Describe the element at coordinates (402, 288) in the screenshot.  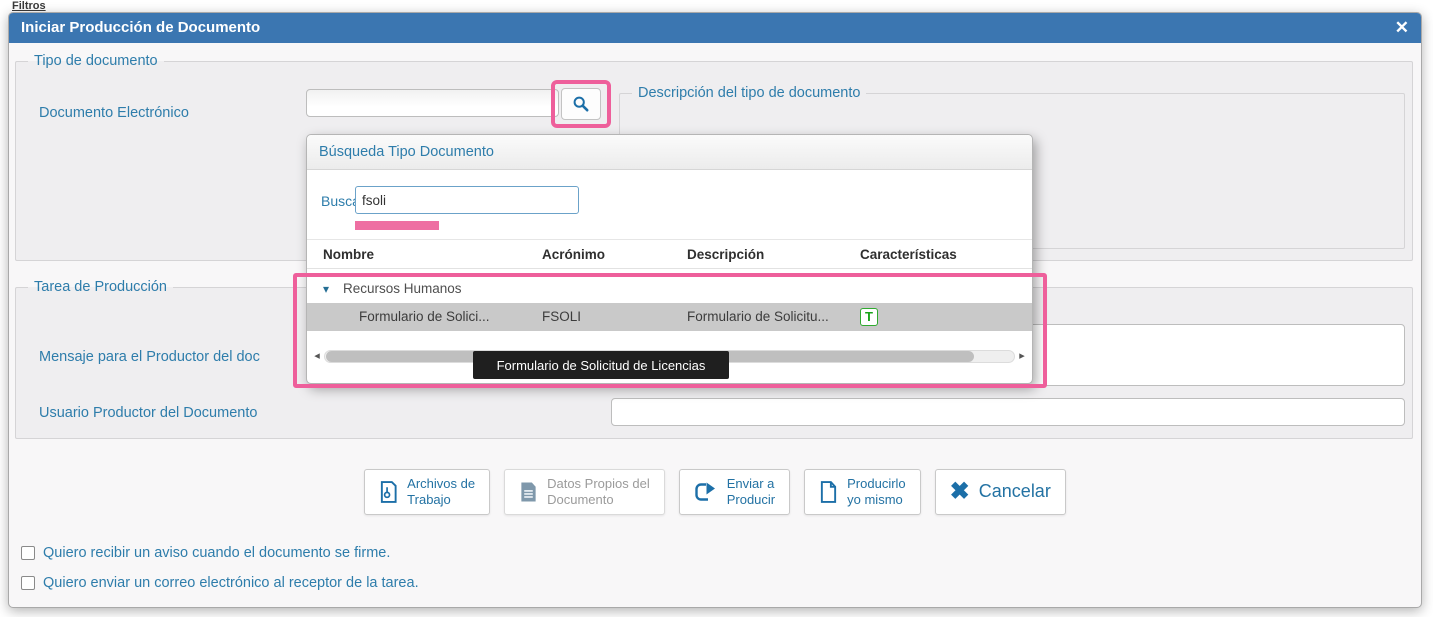
I see `group-label: Recursos Humanos` at that location.